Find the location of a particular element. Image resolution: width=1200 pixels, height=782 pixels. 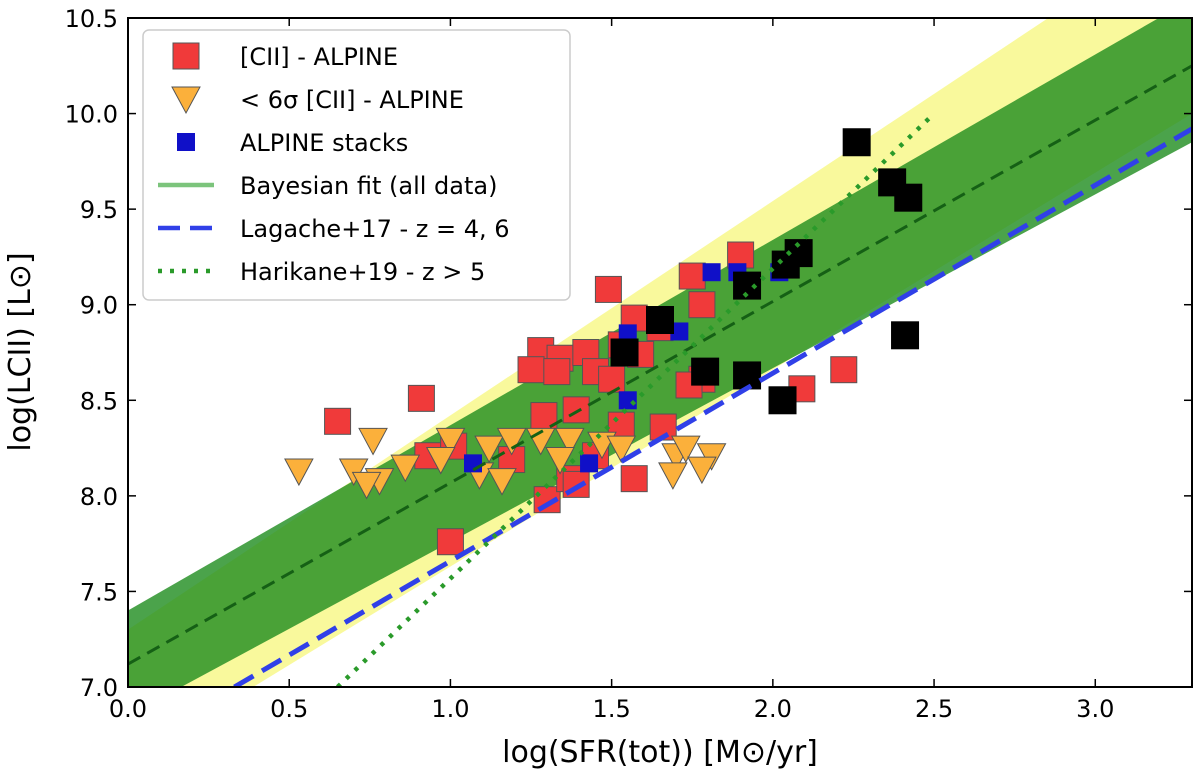

y-tick-label: 9.5 is located at coordinates (99, 210).